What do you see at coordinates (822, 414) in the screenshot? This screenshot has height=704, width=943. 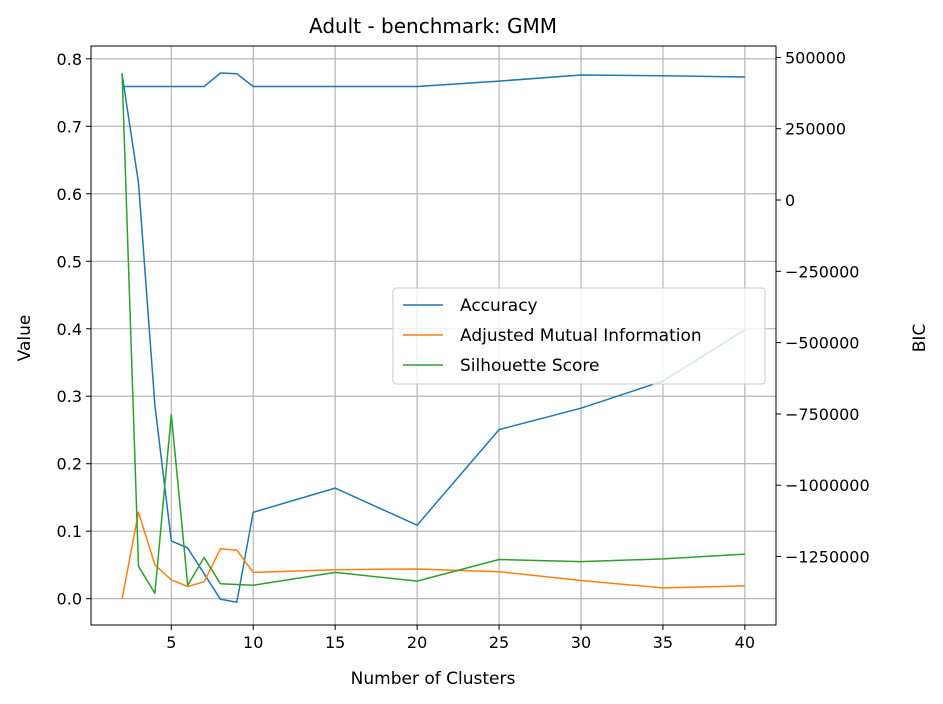 I see `y2-tick-label: −750000` at bounding box center [822, 414].